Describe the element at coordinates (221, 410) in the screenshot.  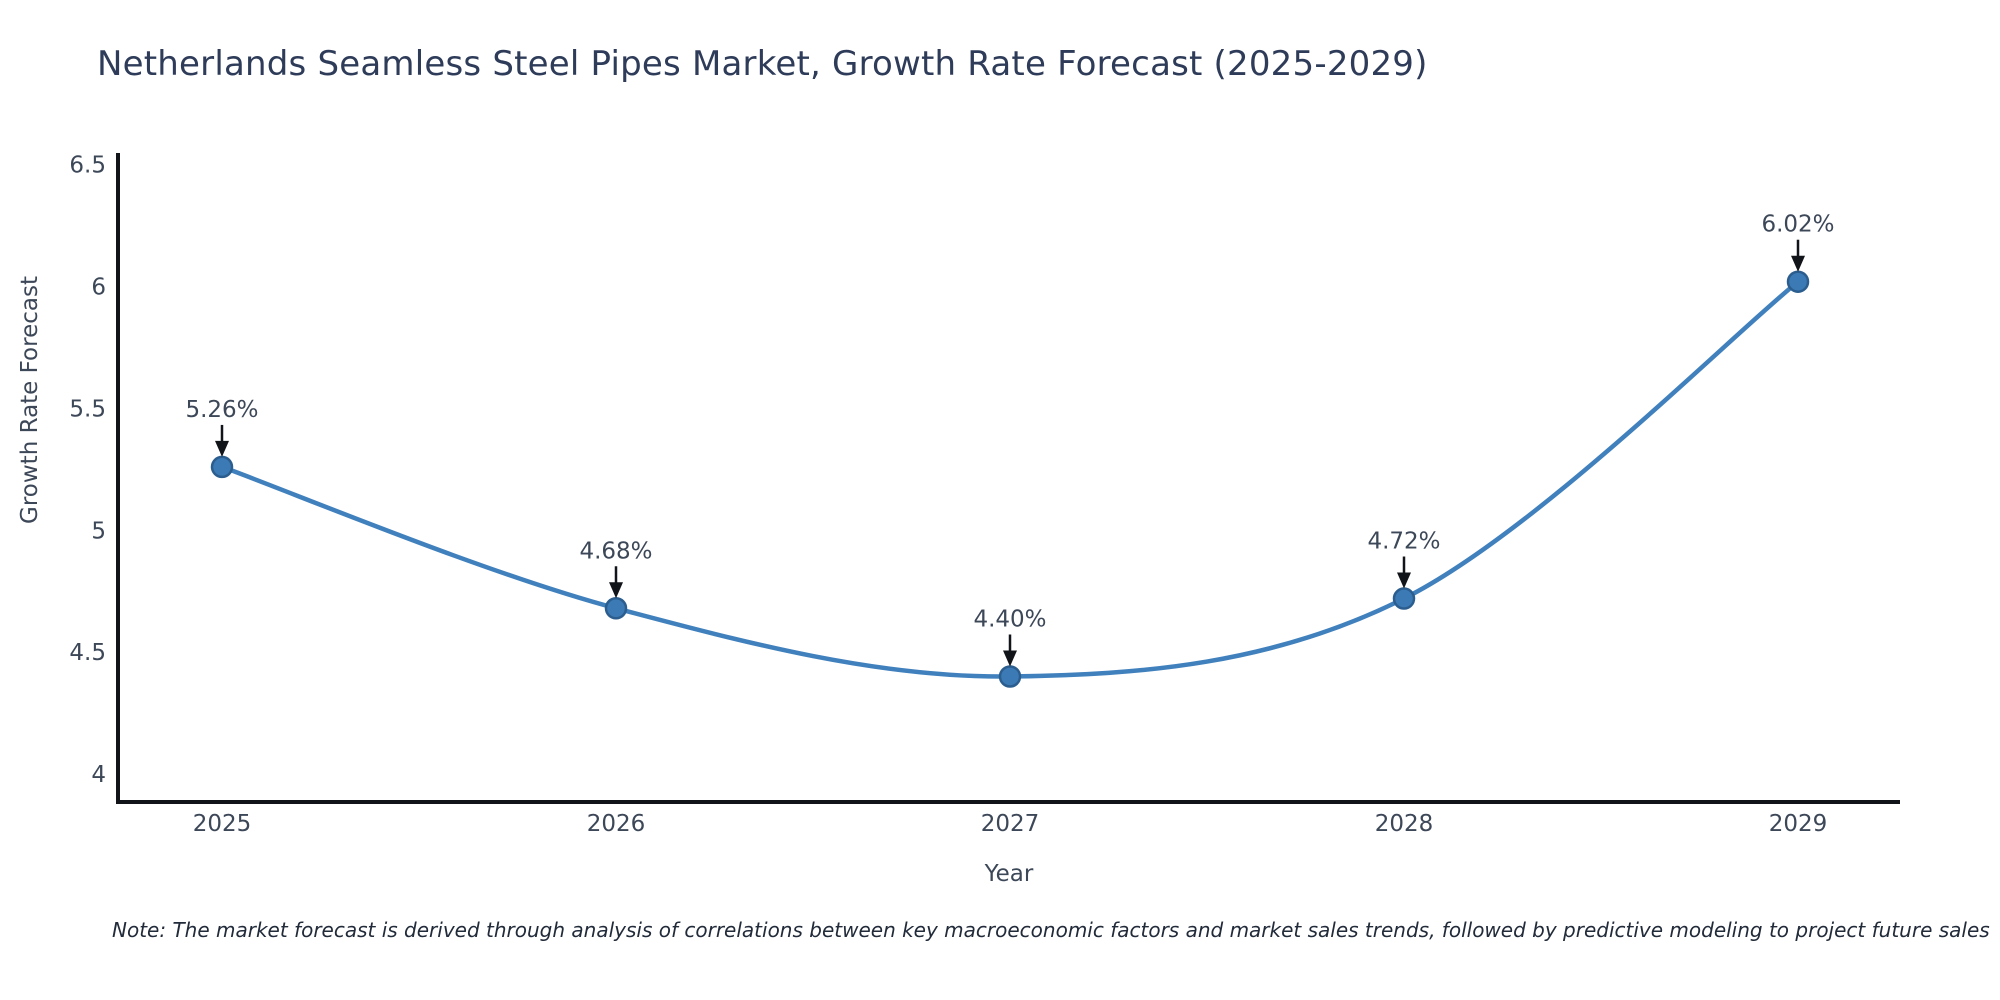
I see `point-value-label: 5.26%` at that location.